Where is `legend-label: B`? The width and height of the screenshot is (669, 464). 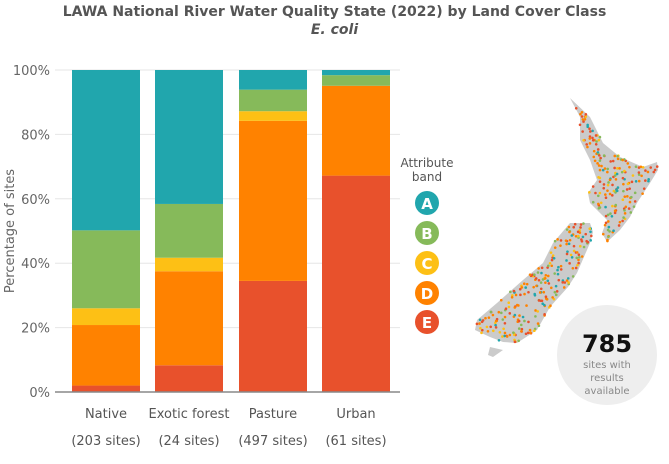
legend-label: B is located at coordinates (426, 234).